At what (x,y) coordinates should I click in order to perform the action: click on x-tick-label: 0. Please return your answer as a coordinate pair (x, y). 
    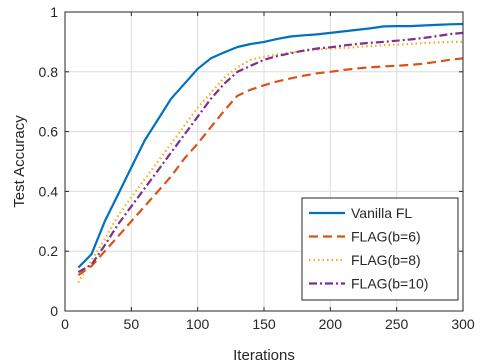
    Looking at the image, I should click on (65, 324).